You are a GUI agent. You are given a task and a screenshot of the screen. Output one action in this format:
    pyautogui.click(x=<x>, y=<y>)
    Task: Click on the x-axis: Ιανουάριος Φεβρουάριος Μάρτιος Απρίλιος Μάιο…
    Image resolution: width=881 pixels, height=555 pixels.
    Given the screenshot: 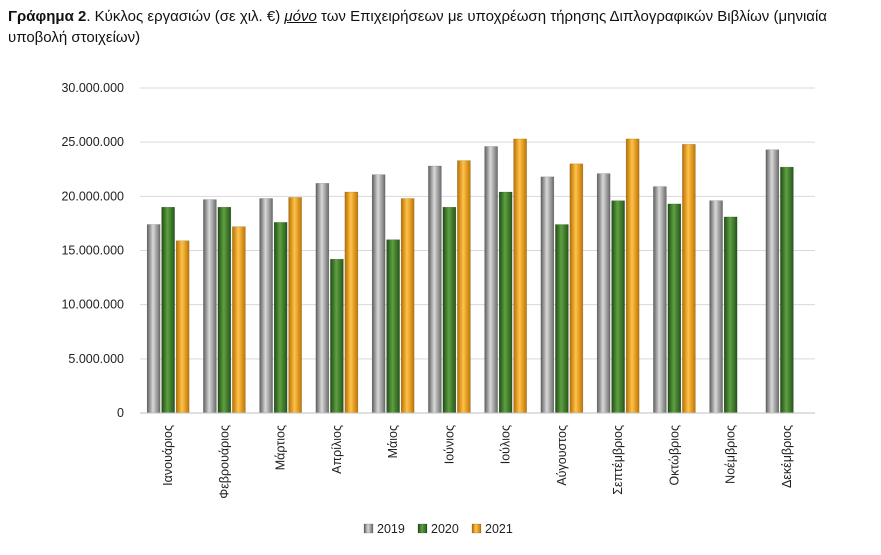 What is the action you would take?
    pyautogui.click(x=477, y=455)
    